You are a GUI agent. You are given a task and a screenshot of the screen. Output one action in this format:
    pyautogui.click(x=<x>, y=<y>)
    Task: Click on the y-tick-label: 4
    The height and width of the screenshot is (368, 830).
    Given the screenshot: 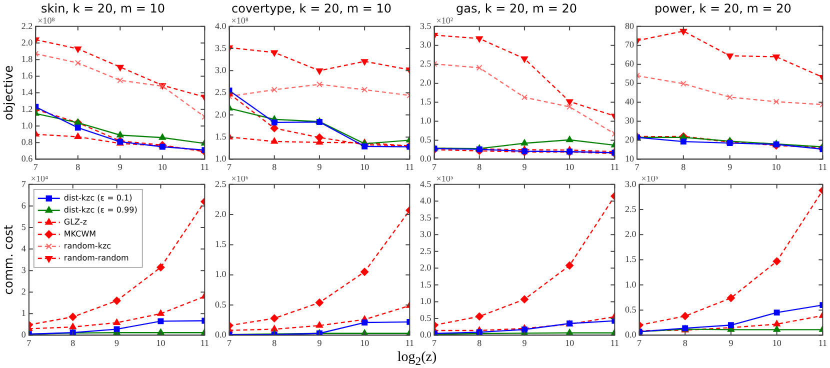 What is the action you would take?
    pyautogui.click(x=23, y=248)
    